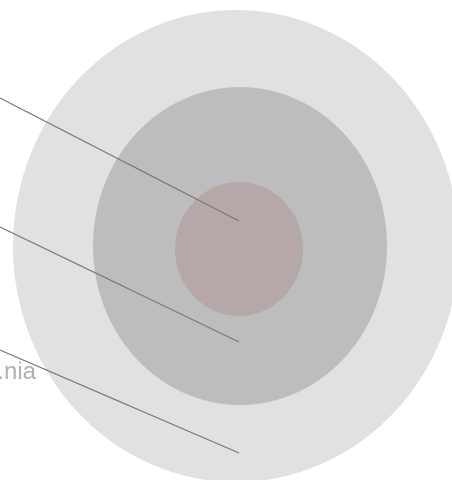  I want to click on leader-line-middle, so click(120, 284).